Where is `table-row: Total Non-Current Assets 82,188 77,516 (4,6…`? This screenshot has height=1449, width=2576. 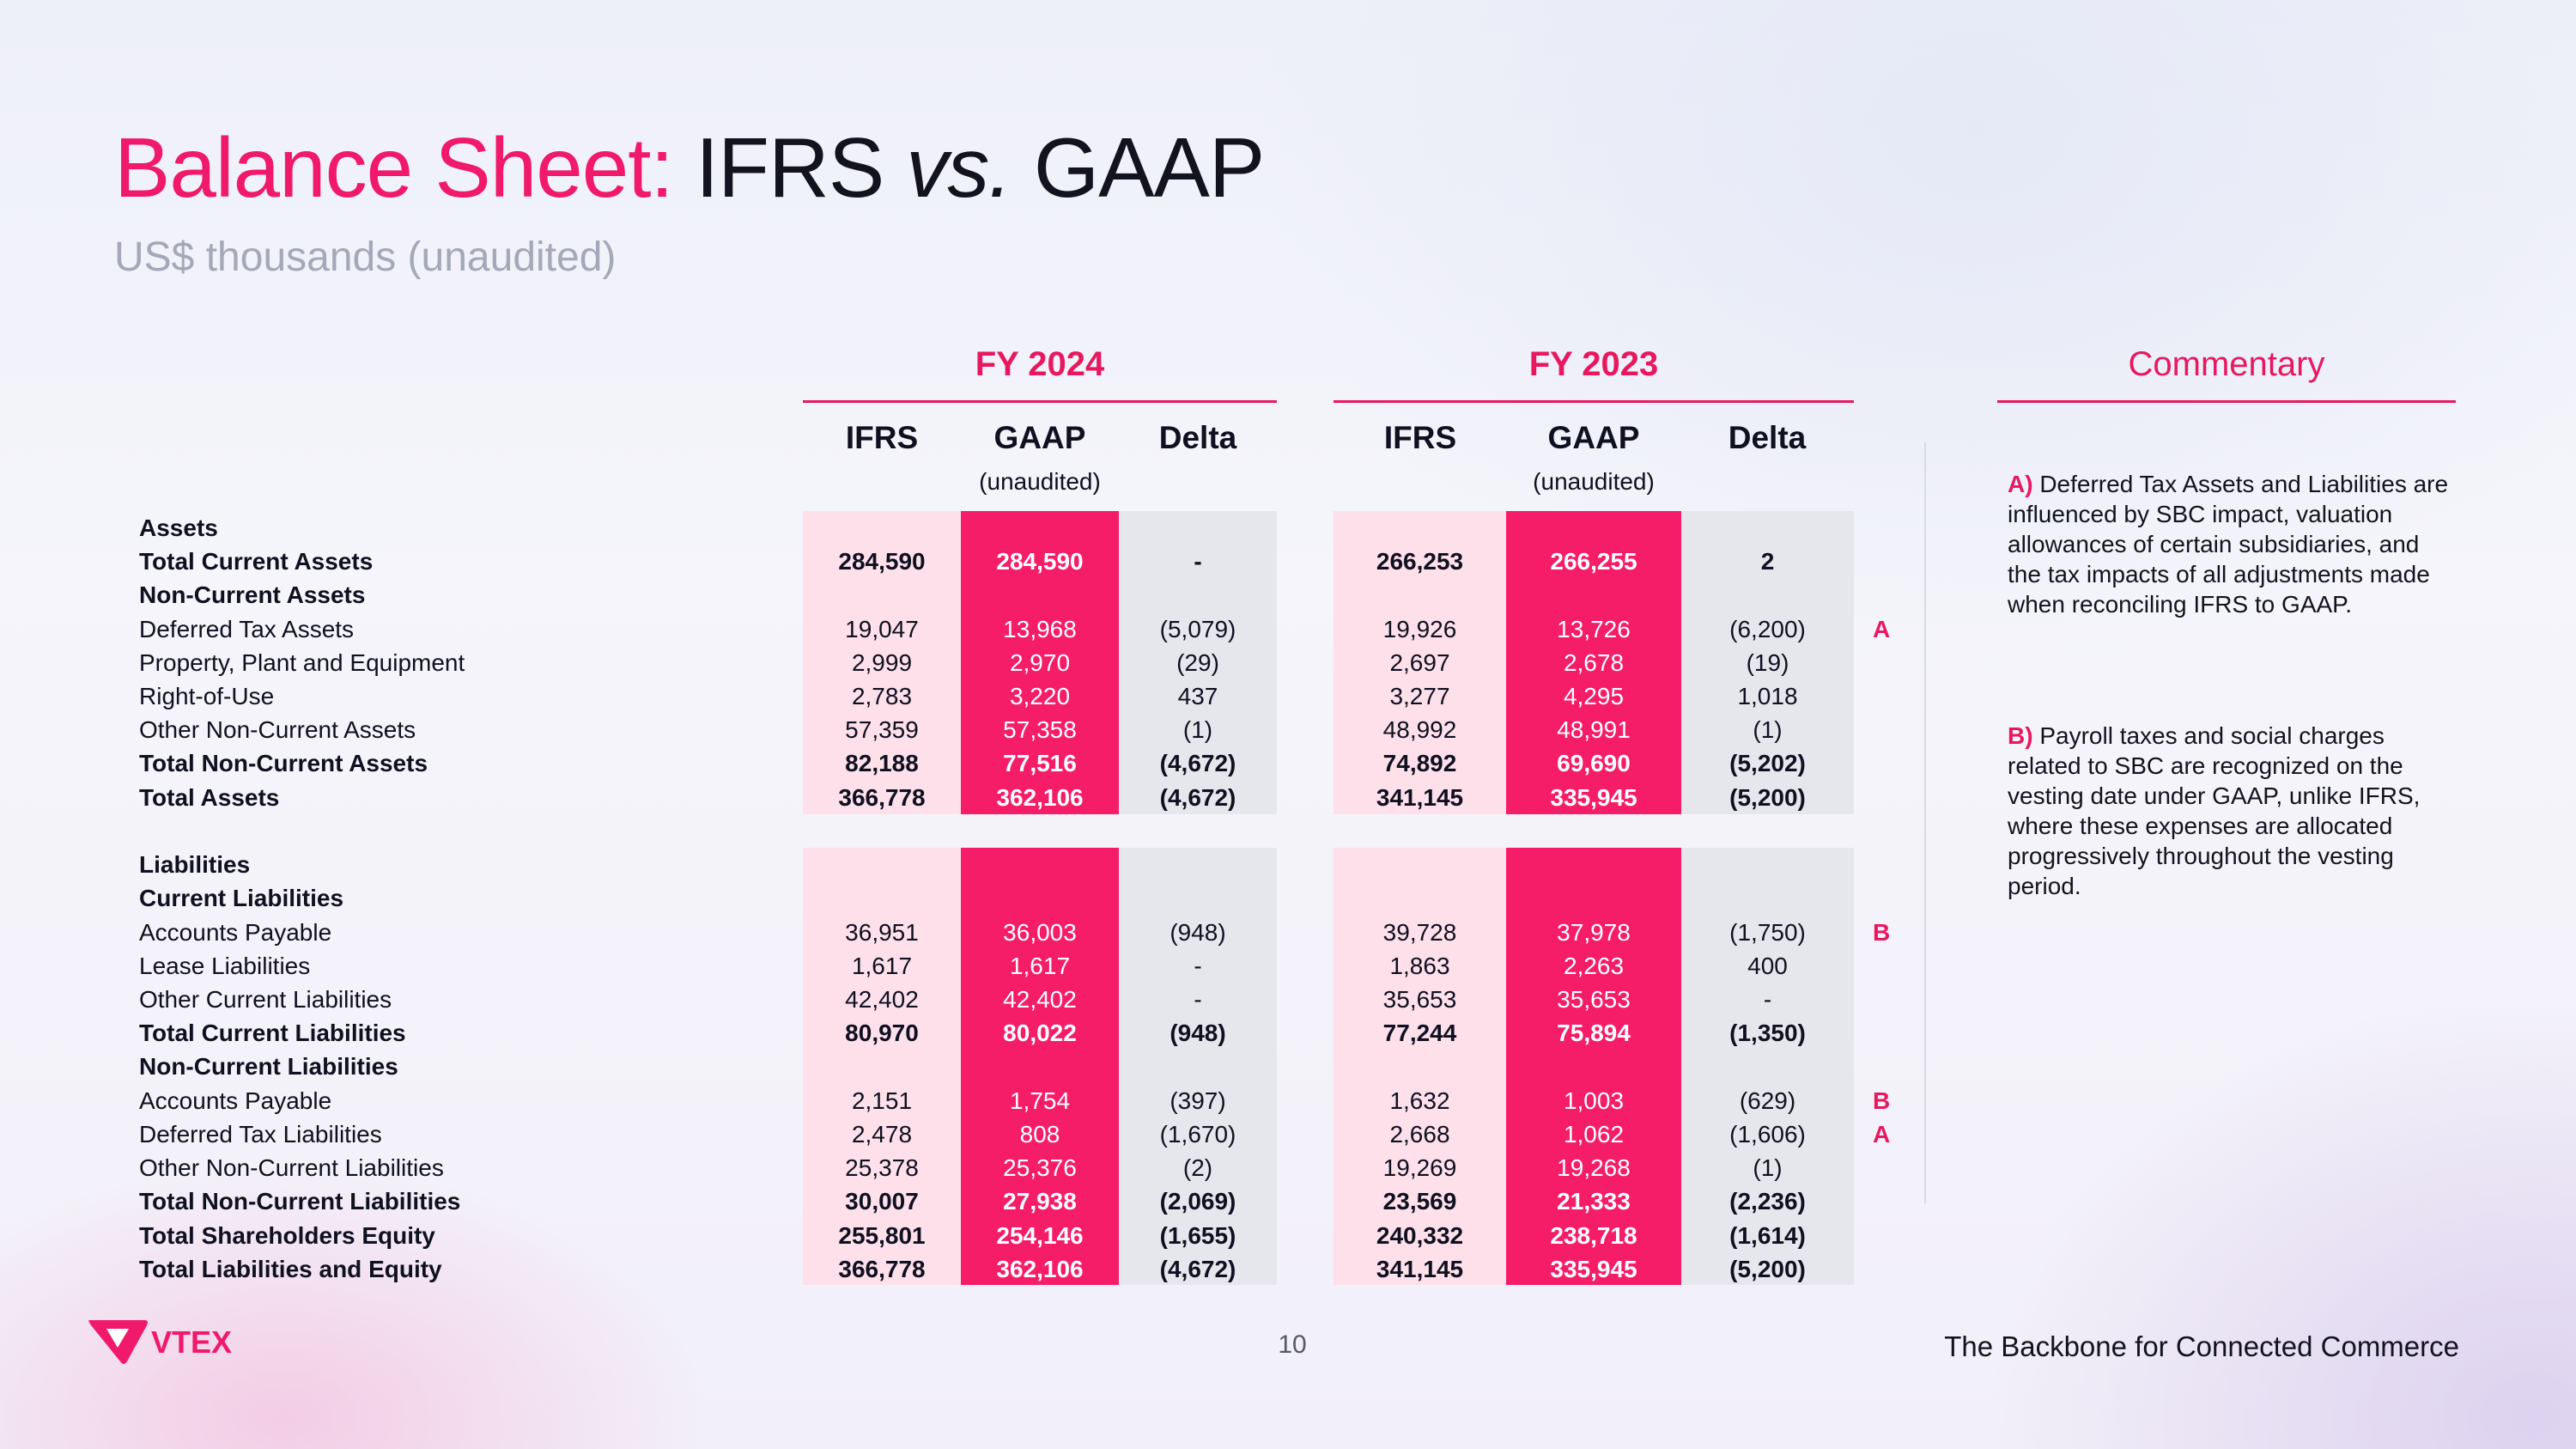
table-row: Total Non-Current Assets 82,188 77,516 (4,6… is located at coordinates (987, 763).